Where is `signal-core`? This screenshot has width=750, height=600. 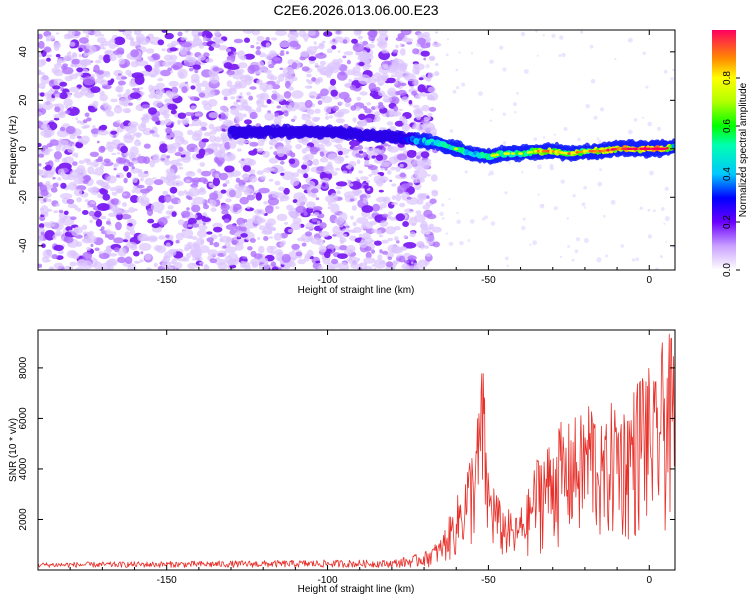
signal-core is located at coordinates (401, 138).